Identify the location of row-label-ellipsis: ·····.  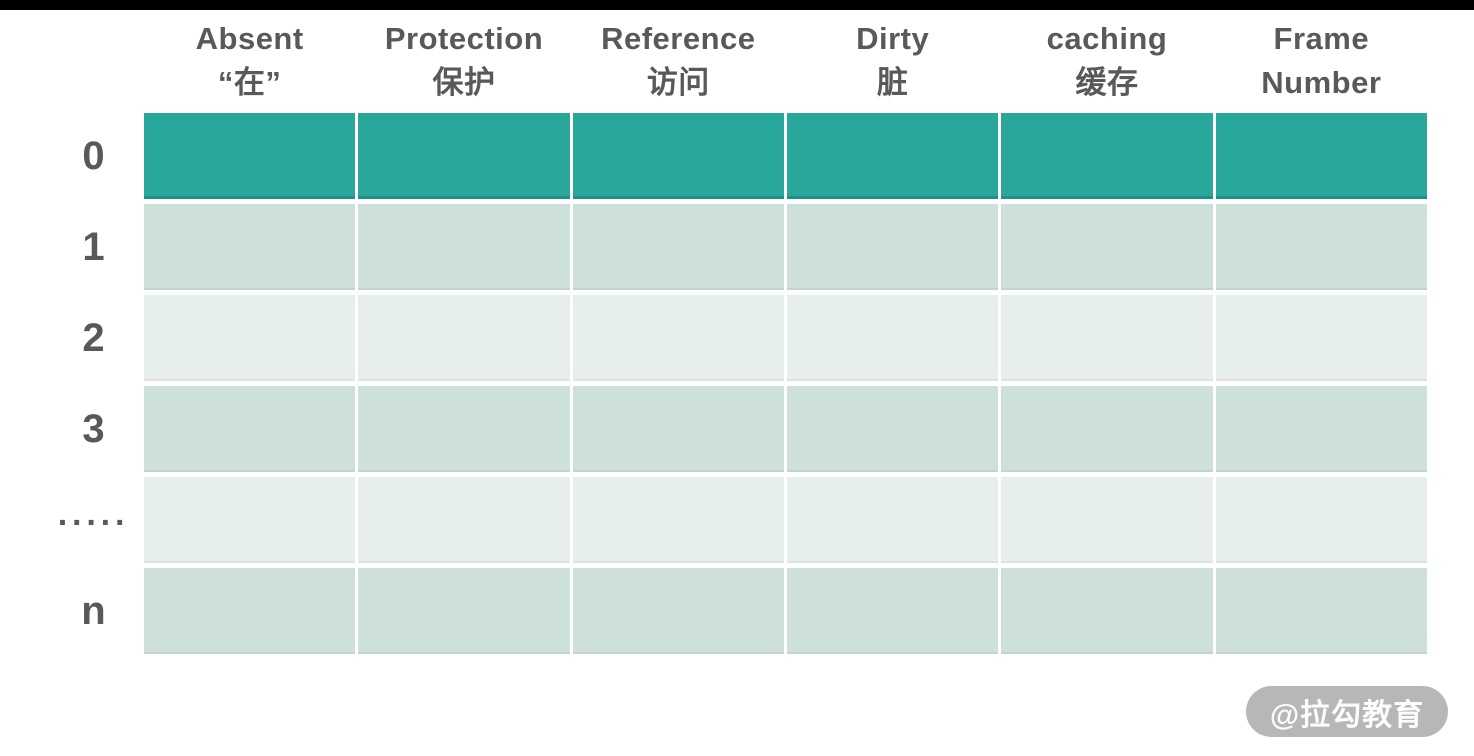
(93, 522).